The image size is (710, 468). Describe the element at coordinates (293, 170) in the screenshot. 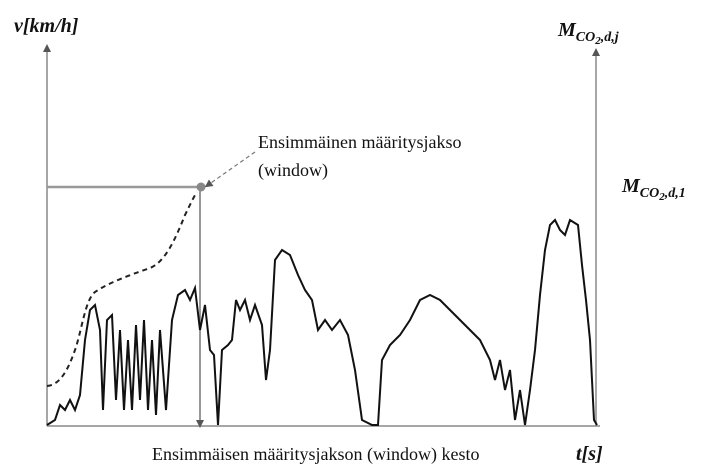

I see `annotation-line: (window)` at that location.